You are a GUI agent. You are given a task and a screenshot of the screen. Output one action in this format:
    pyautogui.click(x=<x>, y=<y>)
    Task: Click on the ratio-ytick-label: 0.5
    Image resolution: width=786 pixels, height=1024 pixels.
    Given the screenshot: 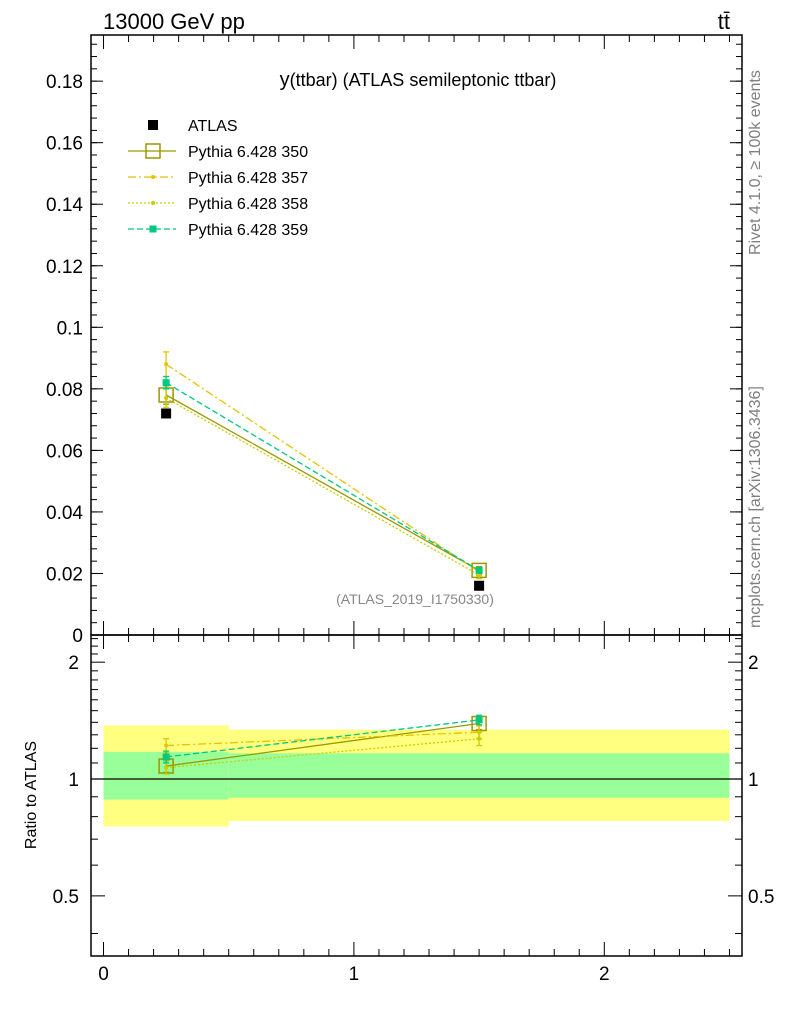 What is the action you would take?
    pyautogui.click(x=66, y=897)
    